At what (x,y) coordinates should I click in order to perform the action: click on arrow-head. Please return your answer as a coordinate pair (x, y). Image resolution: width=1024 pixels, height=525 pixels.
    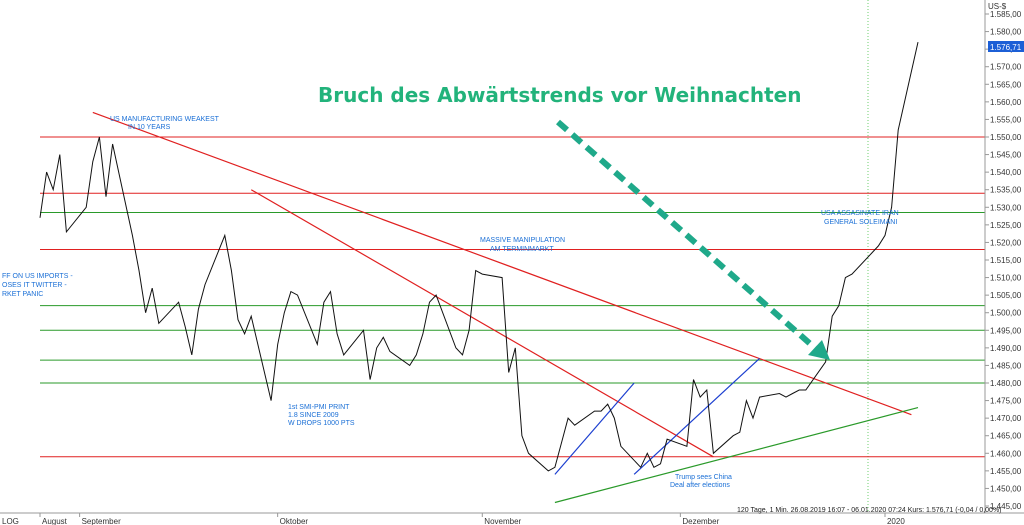
    Looking at the image, I should click on (819, 350).